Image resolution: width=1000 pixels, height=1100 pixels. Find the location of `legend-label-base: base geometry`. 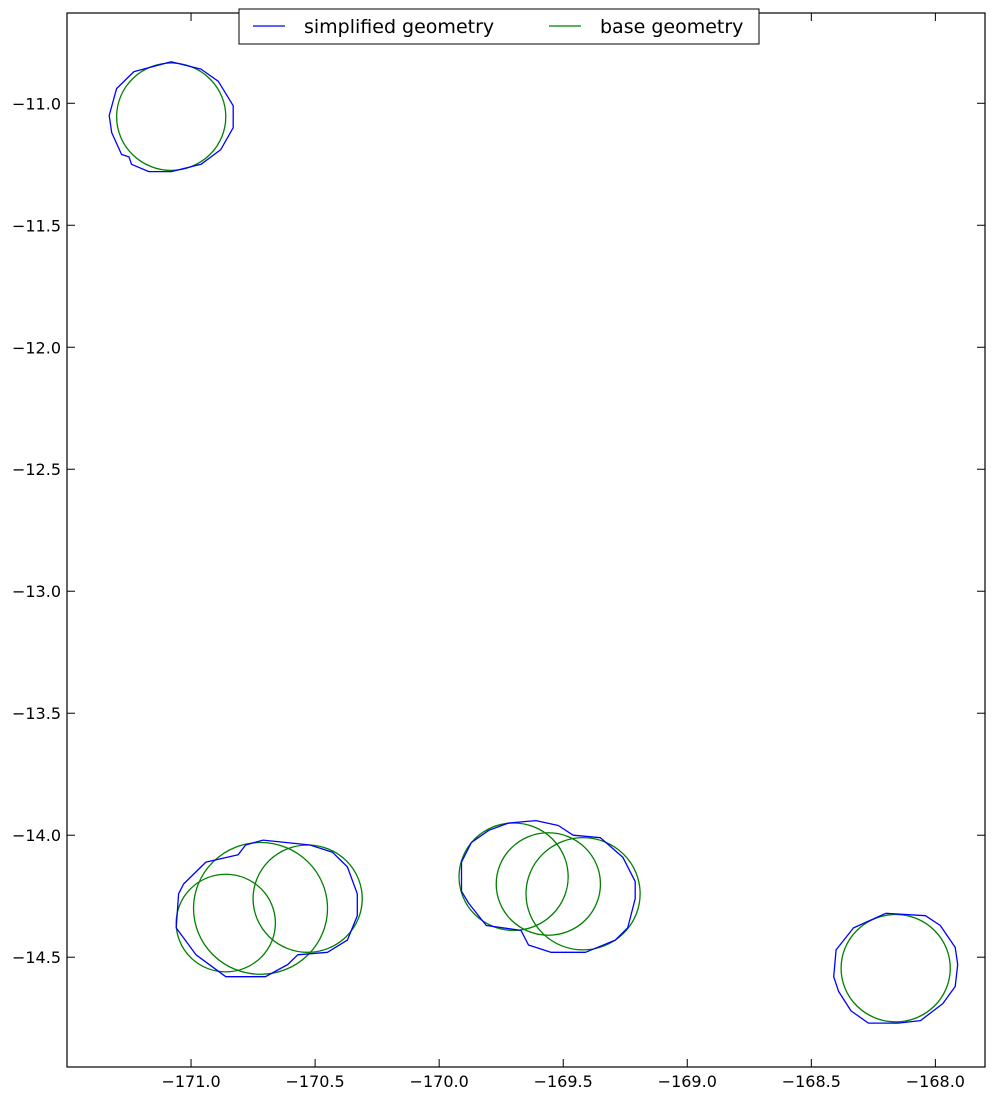

legend-label-base: base geometry is located at coordinates (671, 27).